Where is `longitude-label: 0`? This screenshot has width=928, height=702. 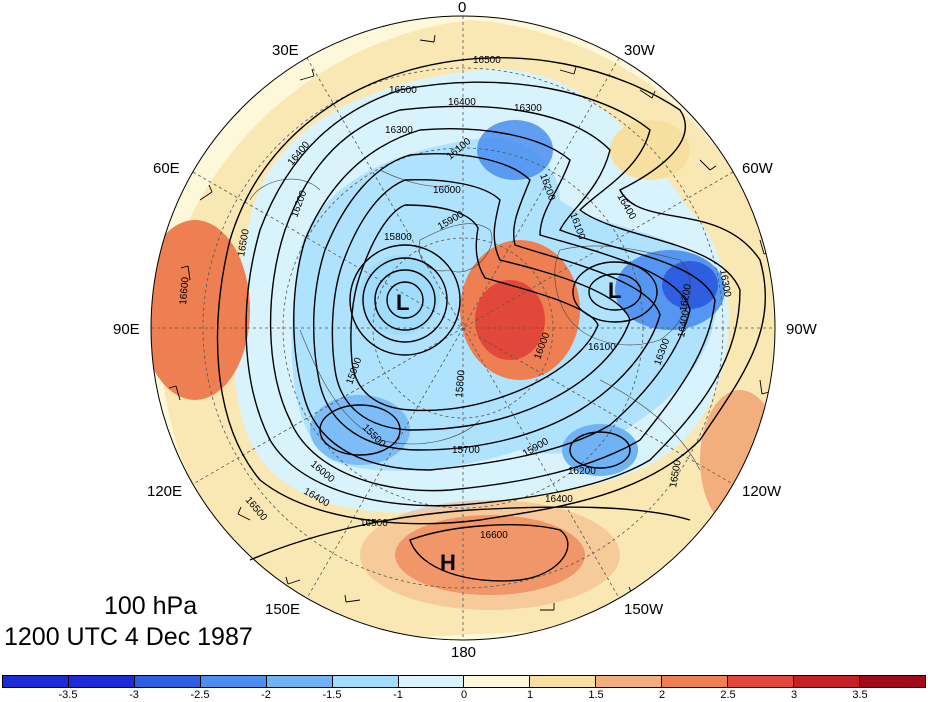
longitude-label: 0 is located at coordinates (462, 8).